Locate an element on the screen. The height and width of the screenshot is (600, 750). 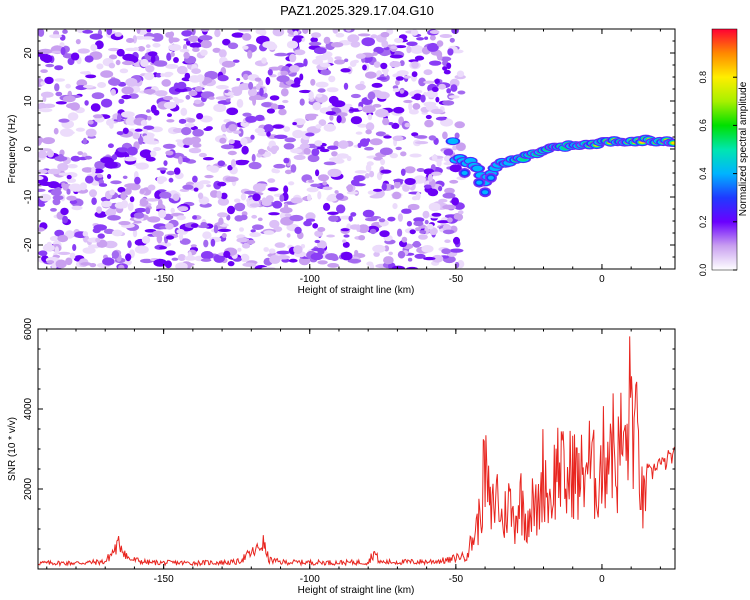
spectrogram-xlabel: Height of straight line (km) is located at coordinates (356, 290).